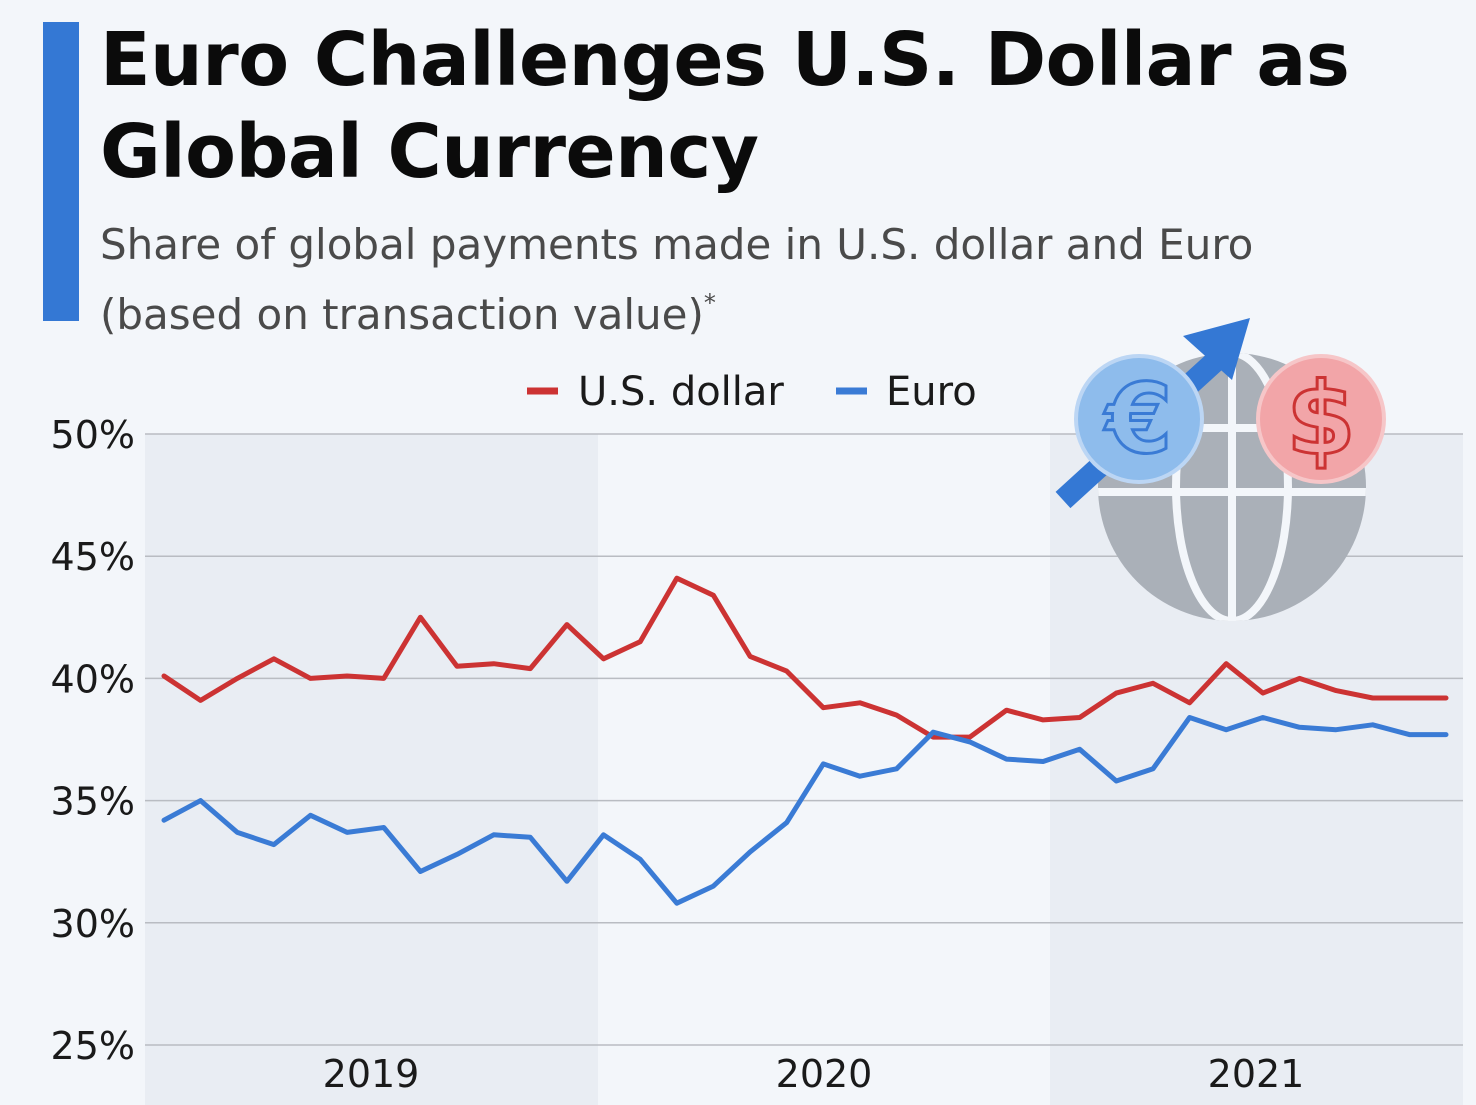  What do you see at coordinates (93, 1046) in the screenshot?
I see `y-tick-label: 25%` at bounding box center [93, 1046].